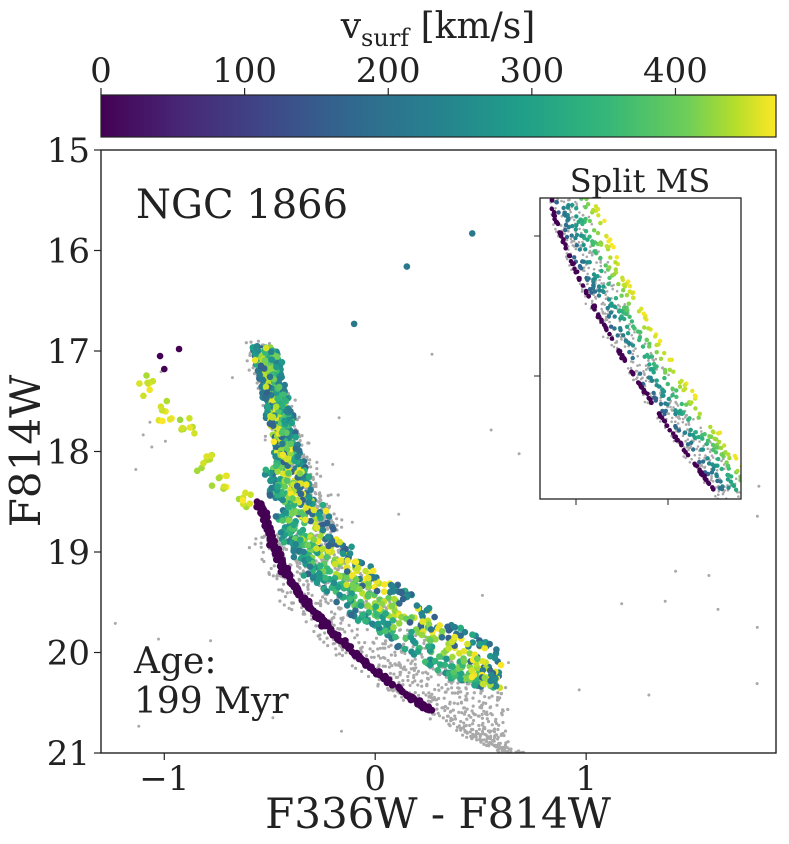 The width and height of the screenshot is (789, 844). What do you see at coordinates (68, 654) in the screenshot?
I see `y-tick-label: 20` at bounding box center [68, 654].